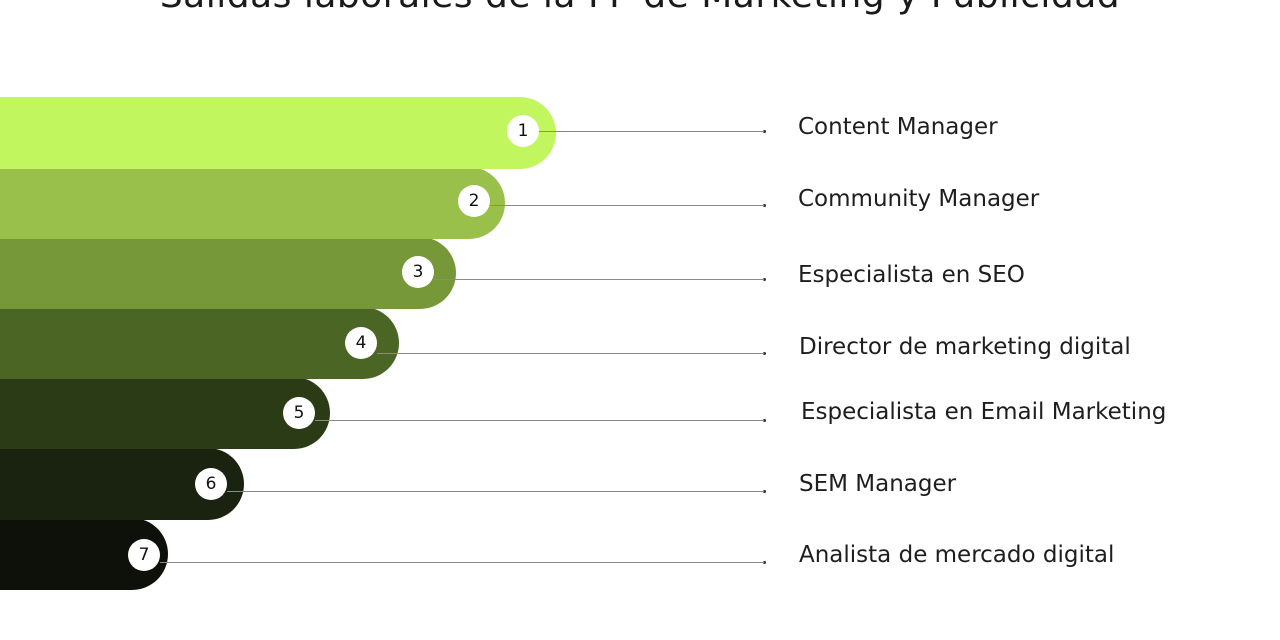 Image resolution: width=1280 pixels, height=640 pixels. What do you see at coordinates (144, 555) in the screenshot?
I see `step-number-badge: 7` at bounding box center [144, 555].